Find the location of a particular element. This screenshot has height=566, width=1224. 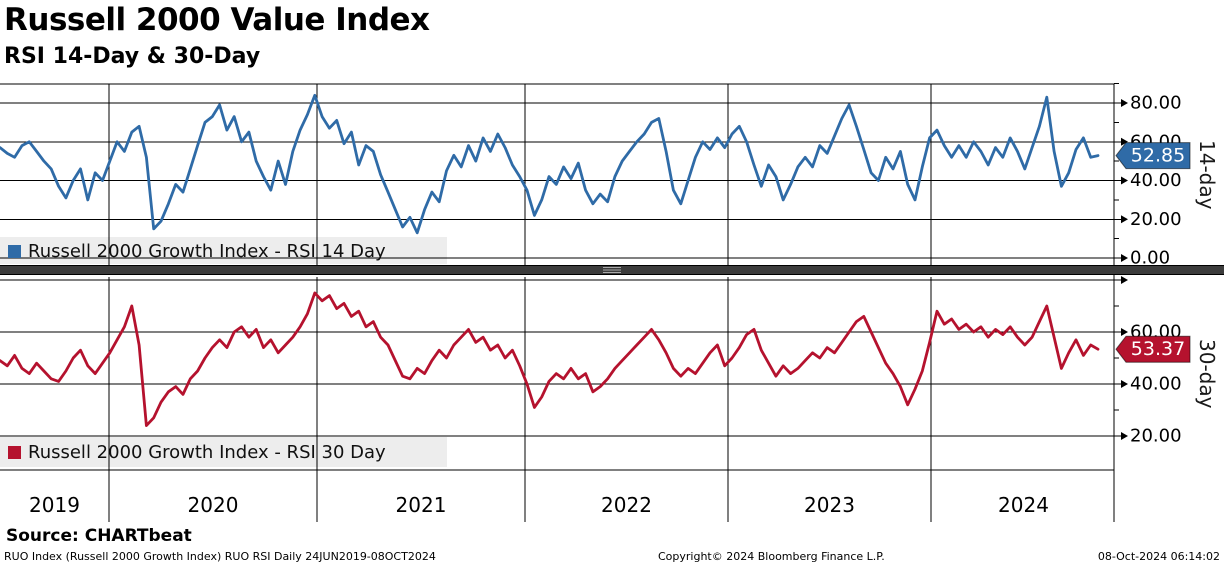

x-tick-label: 2023 is located at coordinates (829, 505).